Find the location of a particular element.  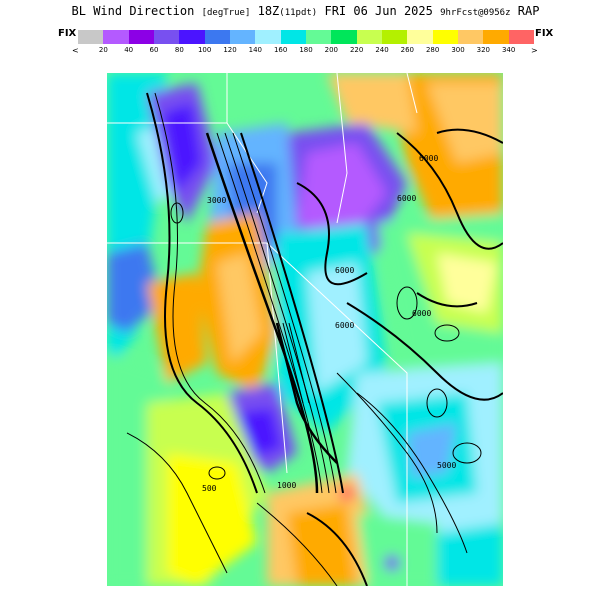

contour-label: 500 is located at coordinates (209, 488).